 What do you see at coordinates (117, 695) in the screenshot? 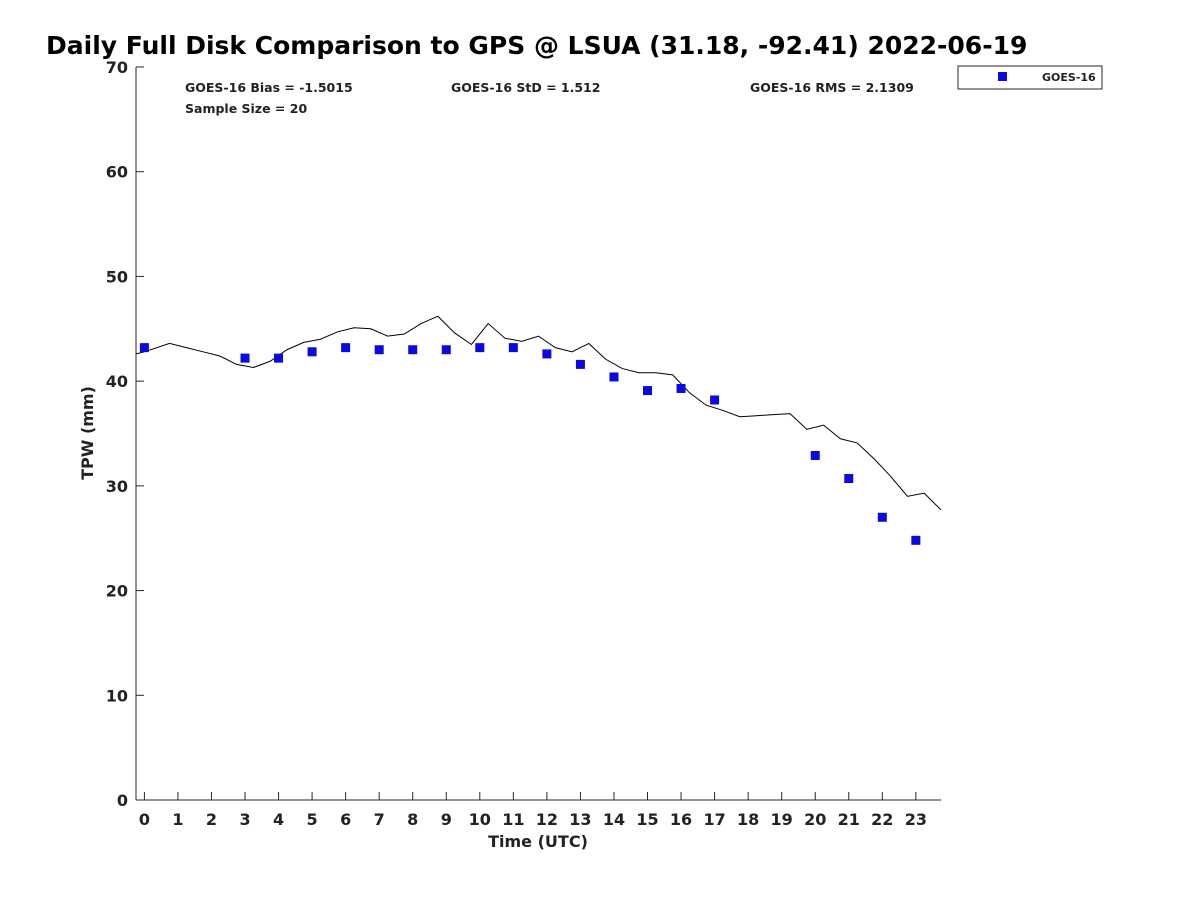
I see `y-tick-label: 10` at bounding box center [117, 695].